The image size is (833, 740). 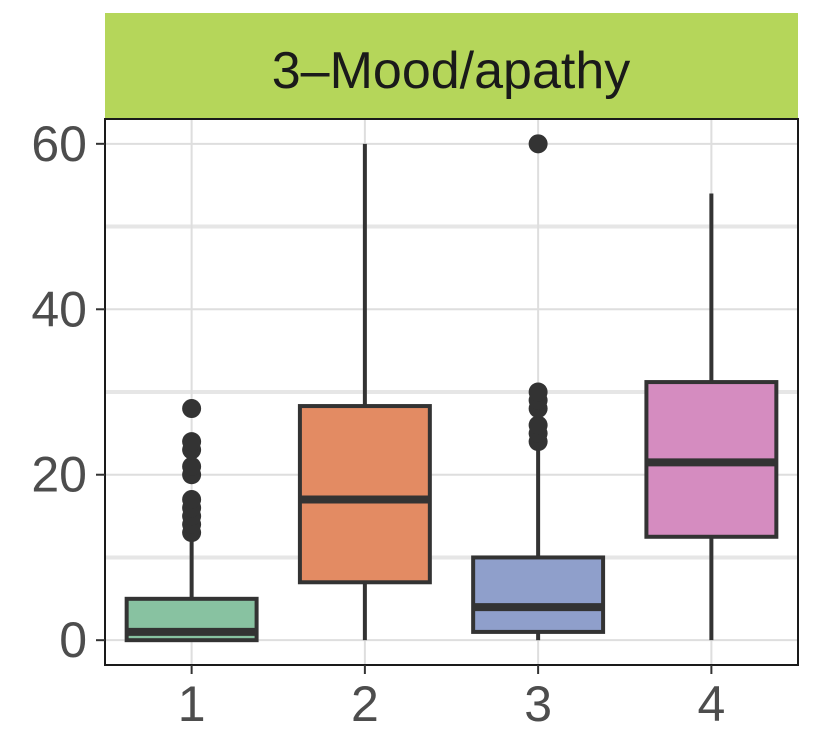 I want to click on y-tick-label: 40, so click(x=59, y=309).